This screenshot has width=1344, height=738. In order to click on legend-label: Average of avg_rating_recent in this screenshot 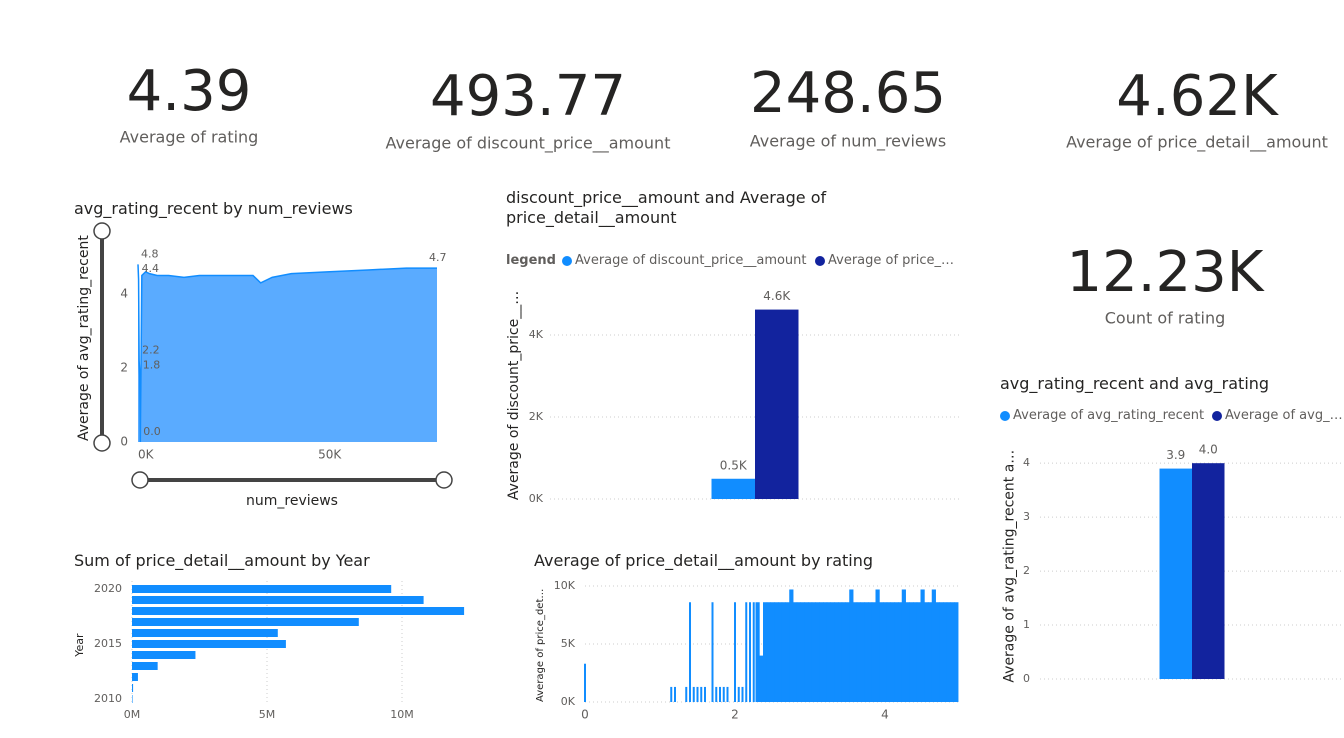, I will do `click(1109, 415)`.